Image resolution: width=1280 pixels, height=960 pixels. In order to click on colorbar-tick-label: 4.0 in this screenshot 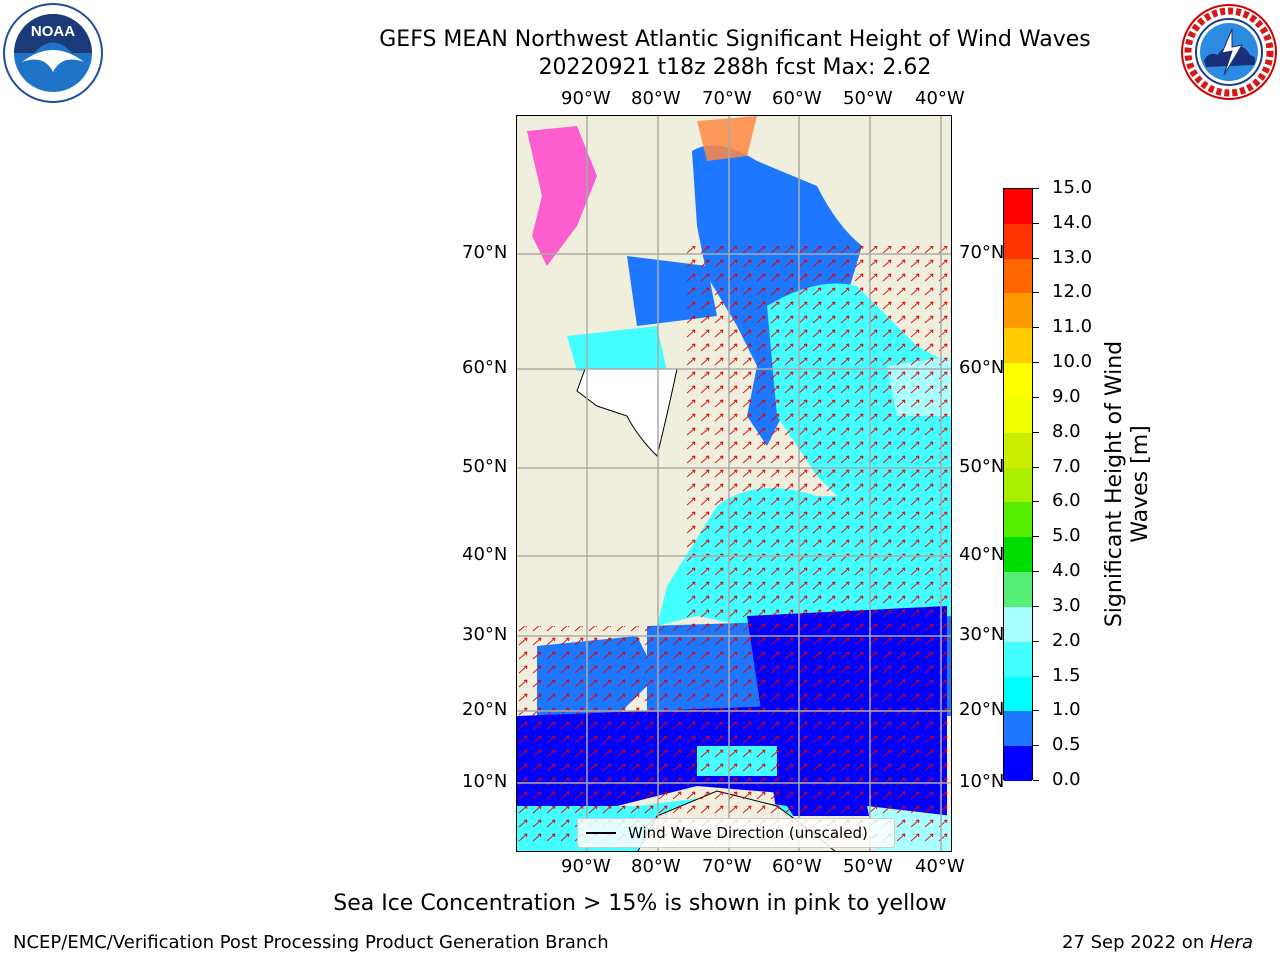, I will do `click(1066, 571)`.